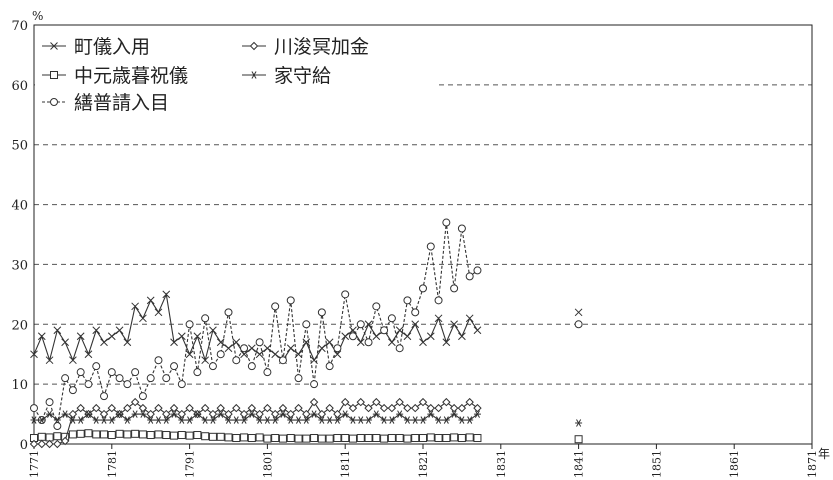 This screenshot has width=833, height=480. I want to click on series-4-line, so click(256, 423).